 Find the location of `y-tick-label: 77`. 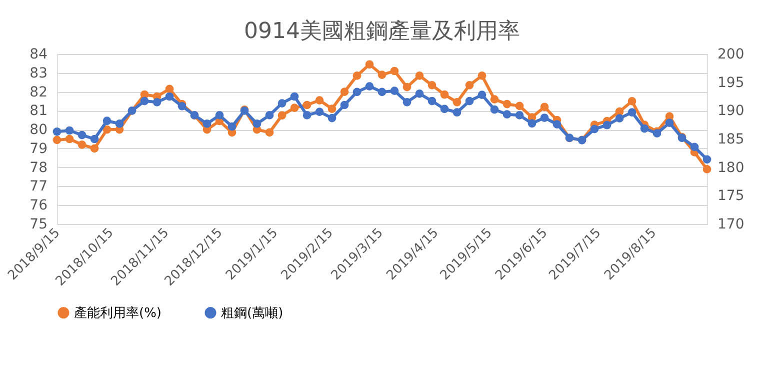

y-tick-label: 77 is located at coordinates (39, 186).